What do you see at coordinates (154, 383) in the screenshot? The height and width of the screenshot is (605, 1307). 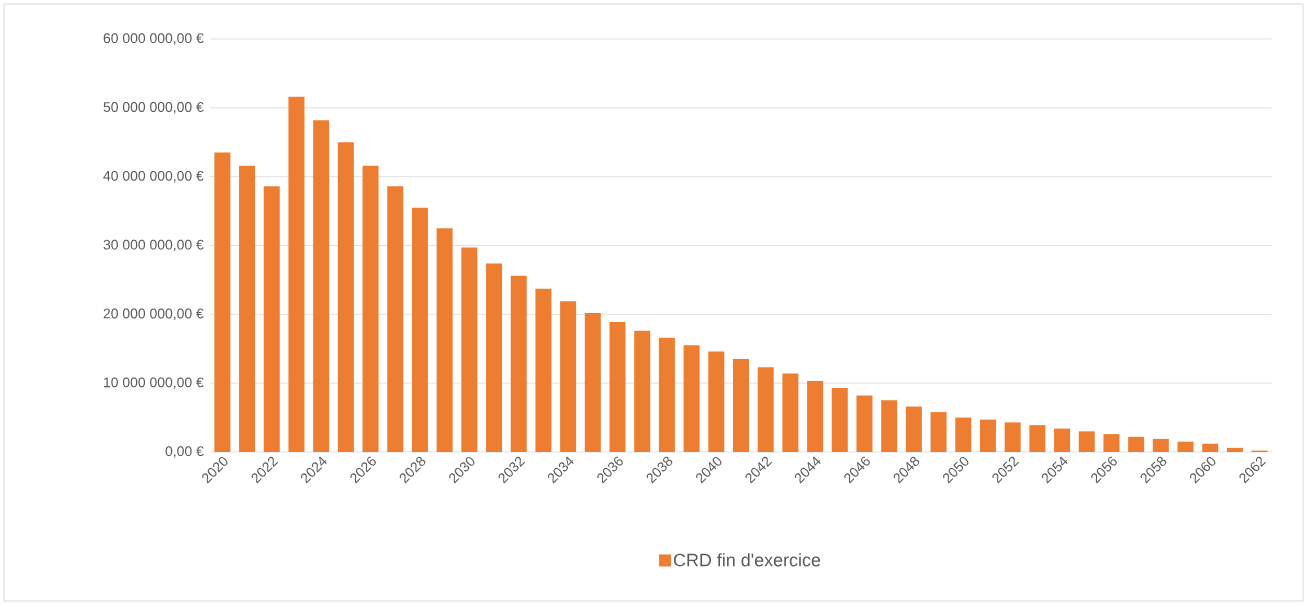 I see `y-tick-label: 10 000 000,00 €` at bounding box center [154, 383].